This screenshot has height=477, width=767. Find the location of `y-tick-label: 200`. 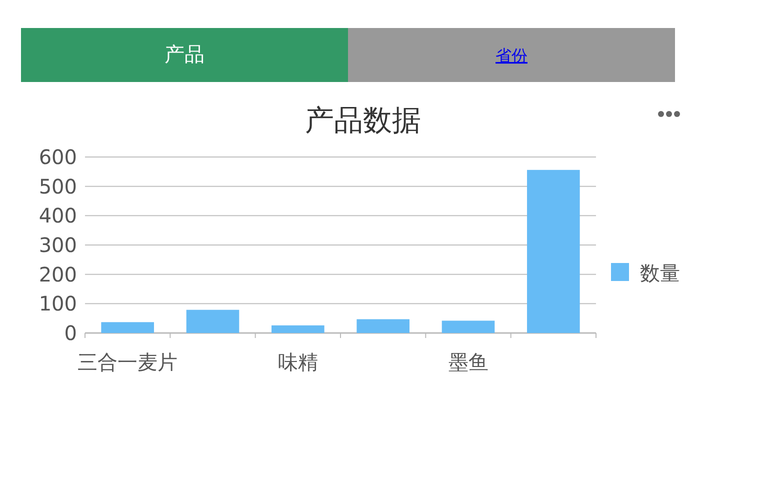

y-tick-label: 200 is located at coordinates (57, 274).